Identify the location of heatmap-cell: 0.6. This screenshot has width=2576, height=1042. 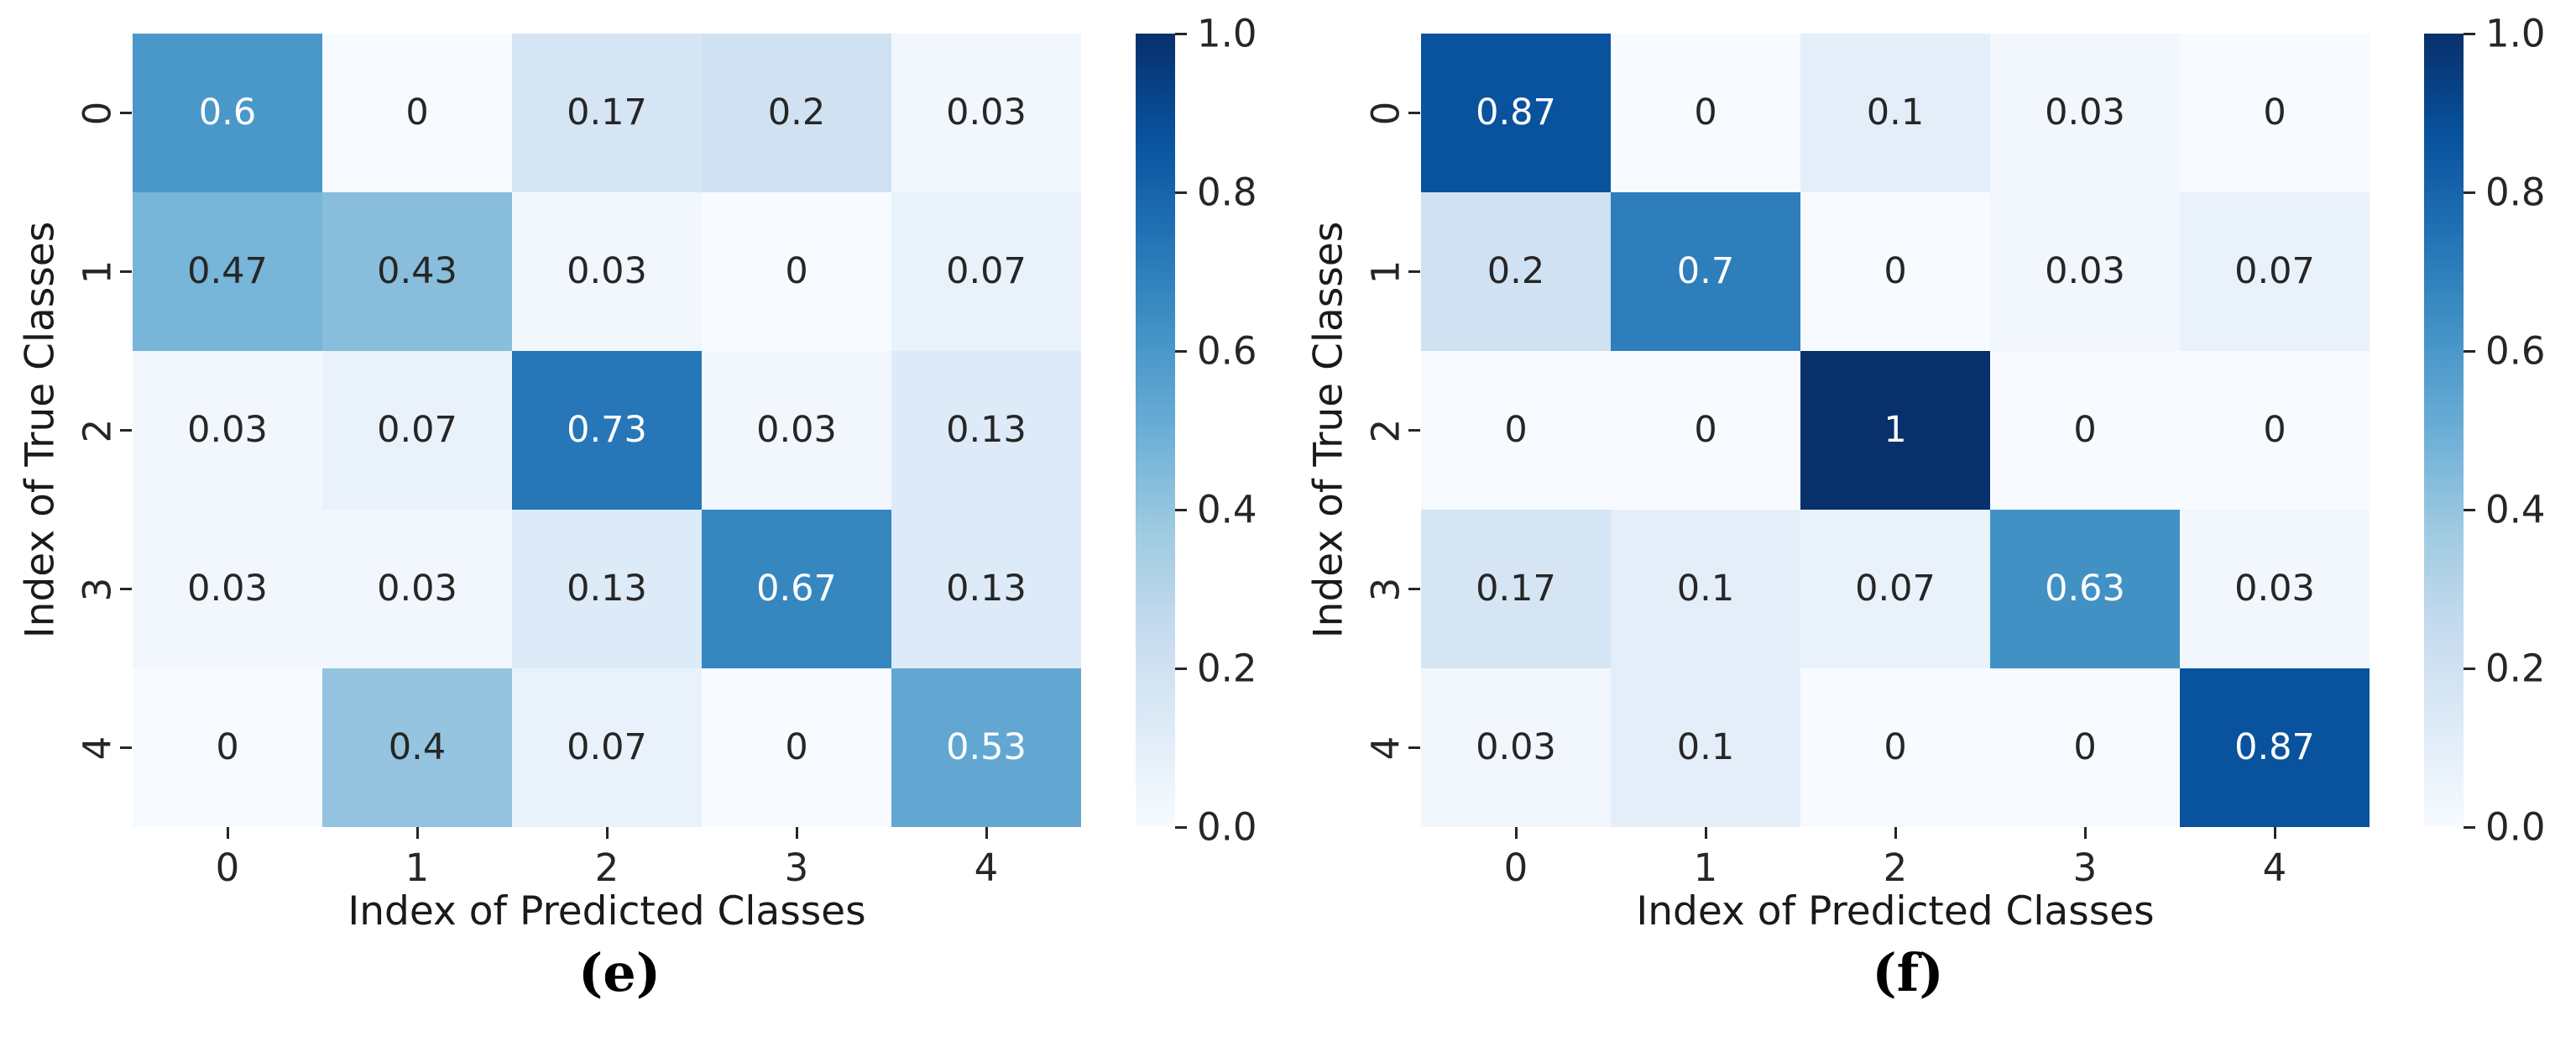
(227, 113).